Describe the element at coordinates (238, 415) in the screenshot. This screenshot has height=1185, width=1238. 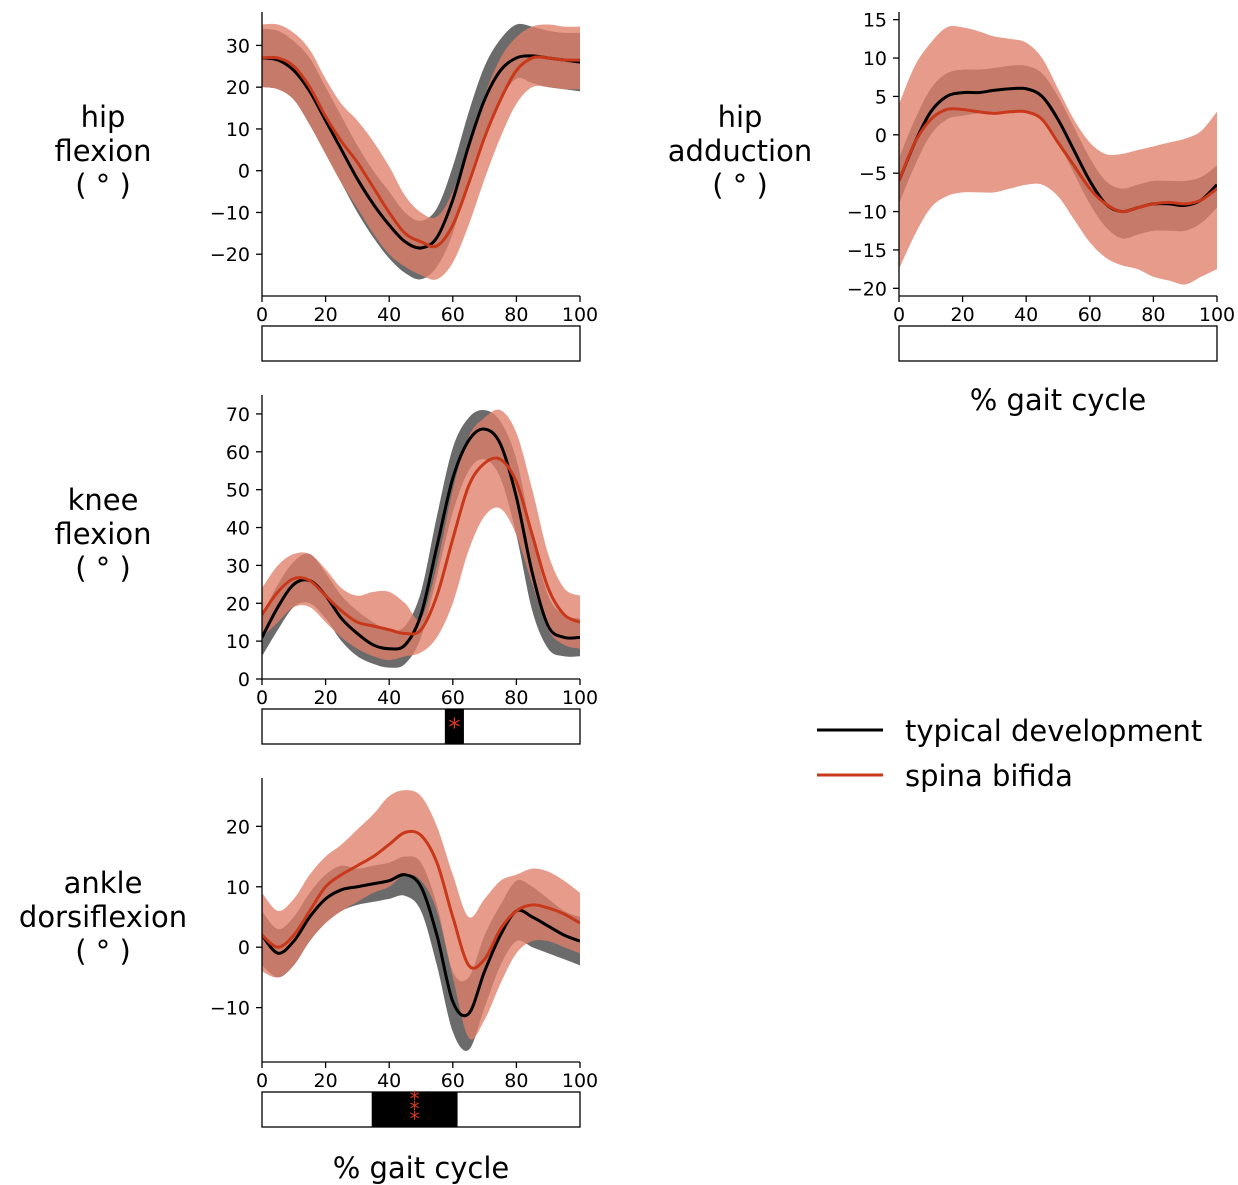
I see `y-tick-label: 70` at that location.